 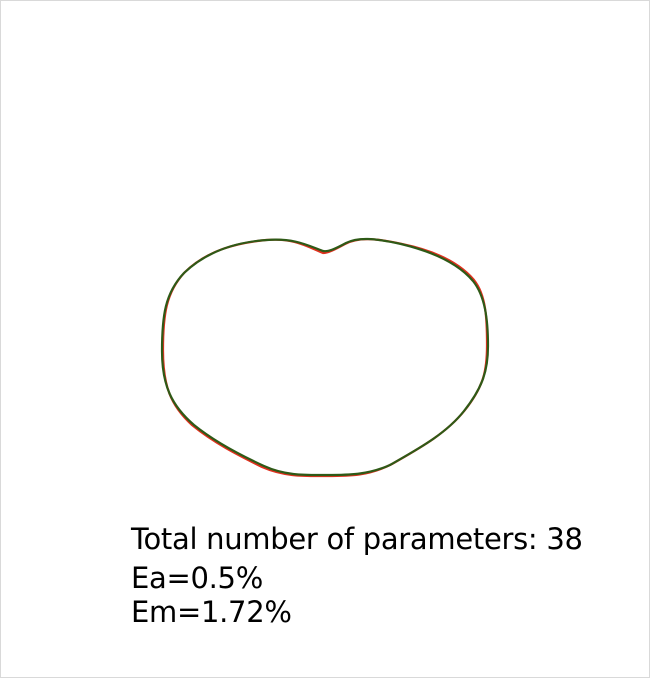 What do you see at coordinates (357, 539) in the screenshot?
I see `parameters-count-label: Total number of parameters: 38` at bounding box center [357, 539].